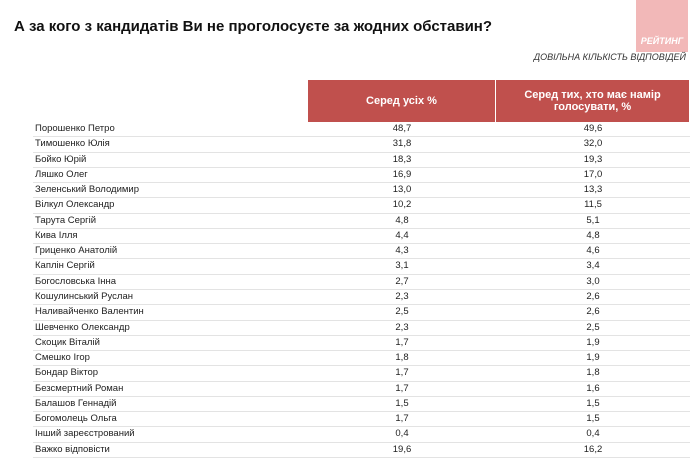 The height and width of the screenshot is (466, 690). Describe the element at coordinates (361, 206) in the screenshot. I see `table-row: Вілкул Олександр 10,2 11,5` at that location.